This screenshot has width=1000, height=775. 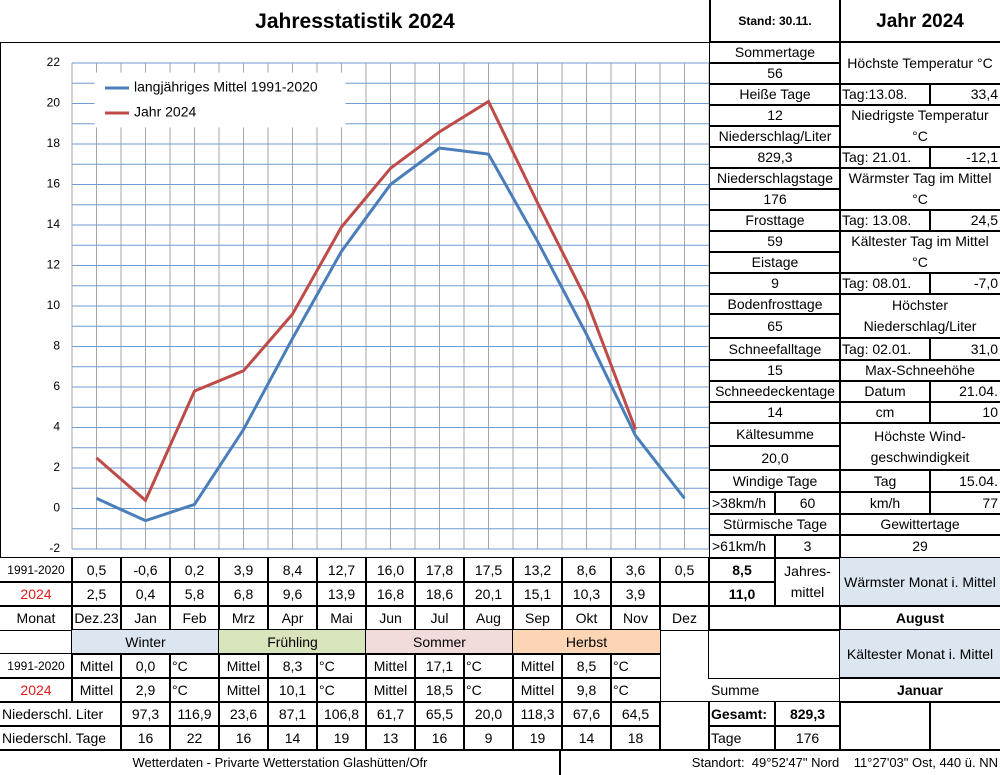 I want to click on cell: Summe, so click(x=735, y=689).